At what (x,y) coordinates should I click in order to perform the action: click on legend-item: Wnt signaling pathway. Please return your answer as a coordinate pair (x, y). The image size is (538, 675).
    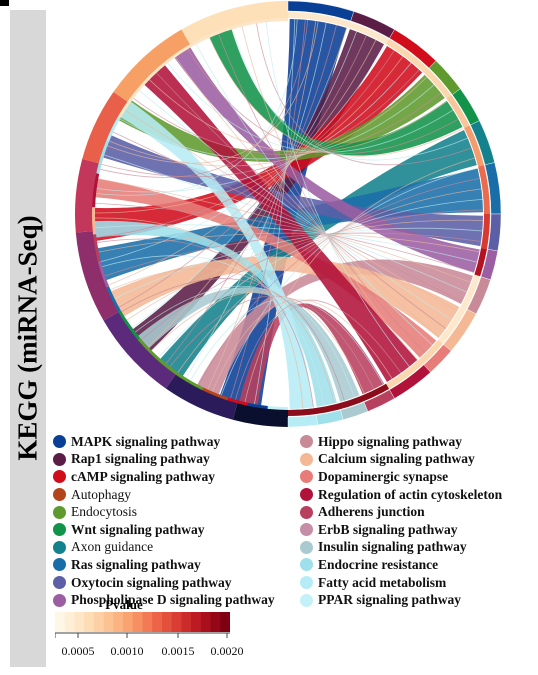
    Looking at the image, I should click on (164, 530).